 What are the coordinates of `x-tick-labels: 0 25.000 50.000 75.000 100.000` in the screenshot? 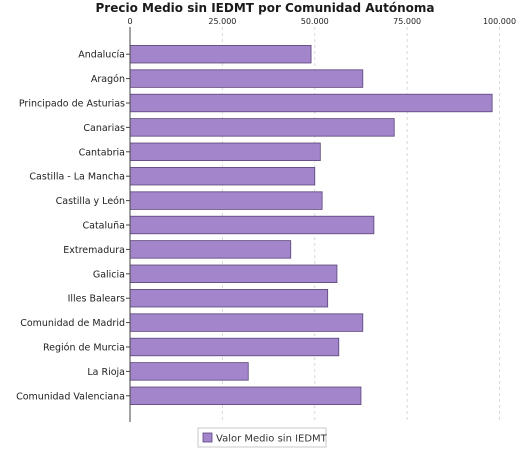 It's located at (321, 21).